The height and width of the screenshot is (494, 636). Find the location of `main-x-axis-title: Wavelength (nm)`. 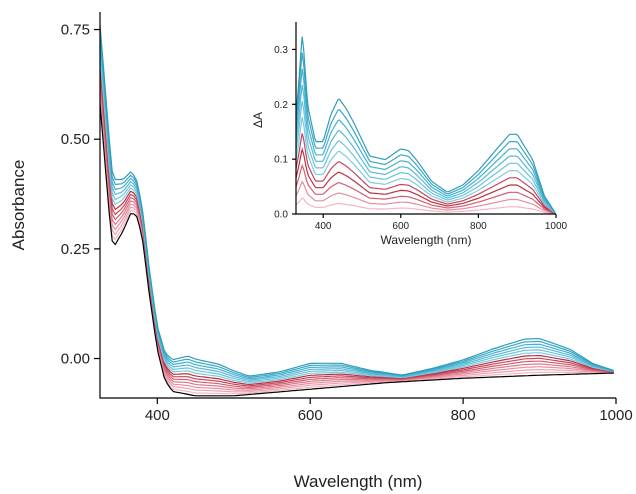

main-x-axis-title: Wavelength (nm) is located at coordinates (358, 481).